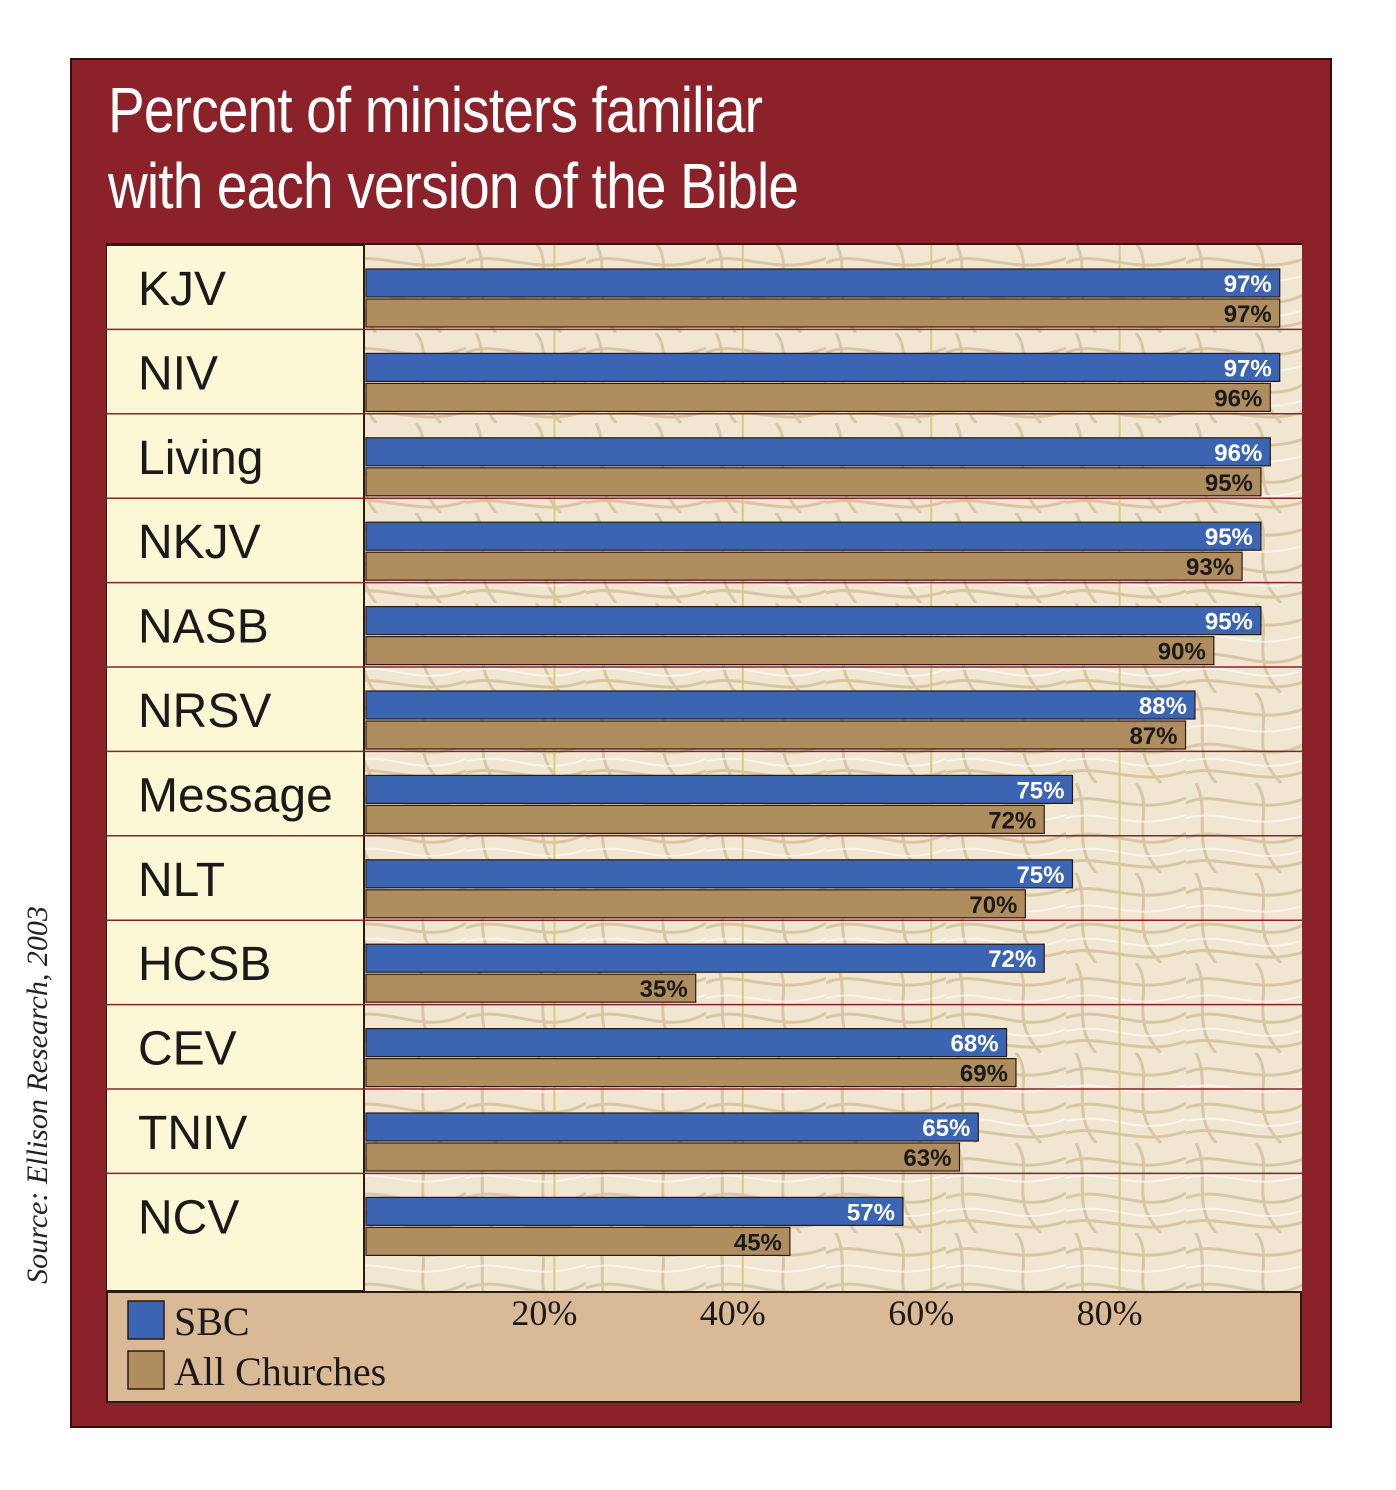 Image resolution: width=1396 pixels, height=1490 pixels. Describe the element at coordinates (927, 1158) in the screenshot. I see `data-label: 63%` at that location.